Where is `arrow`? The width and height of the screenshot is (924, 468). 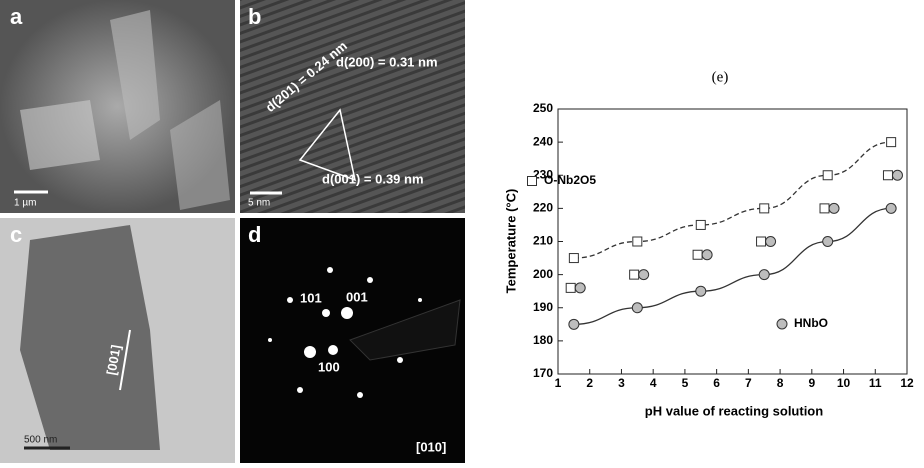 arrow is located at coordinates (125, 360).